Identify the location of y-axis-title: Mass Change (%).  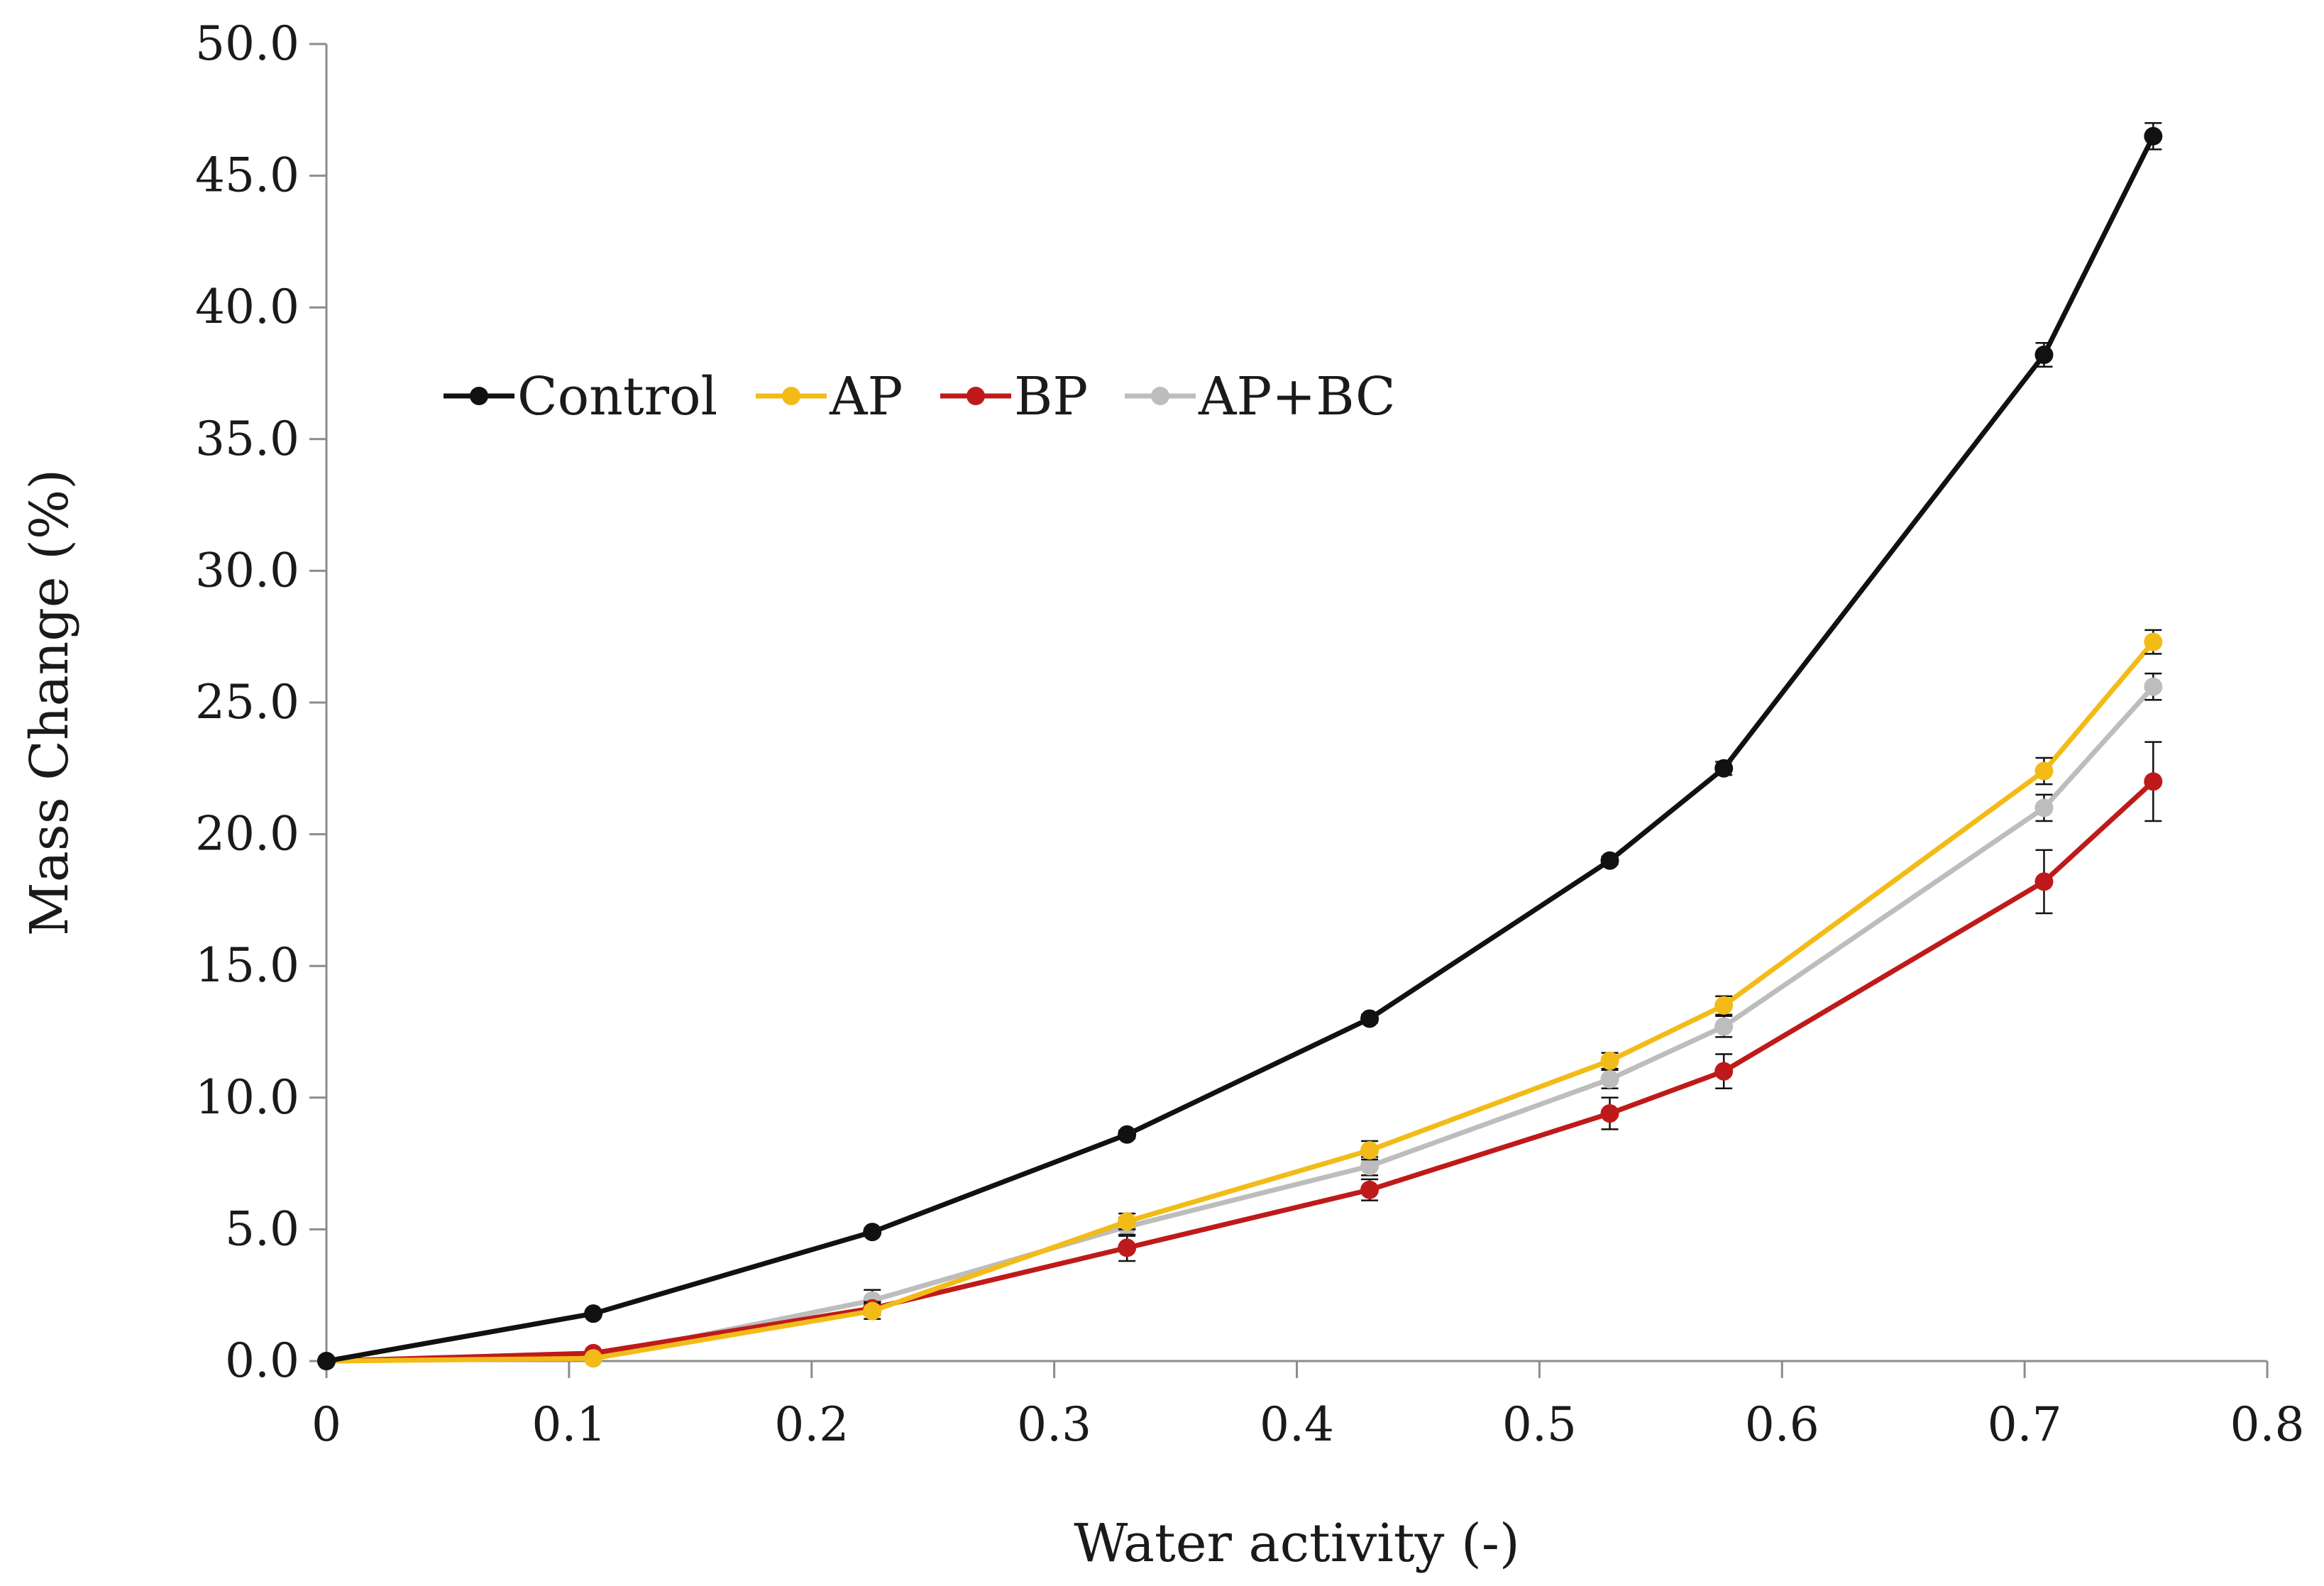
(49, 702).